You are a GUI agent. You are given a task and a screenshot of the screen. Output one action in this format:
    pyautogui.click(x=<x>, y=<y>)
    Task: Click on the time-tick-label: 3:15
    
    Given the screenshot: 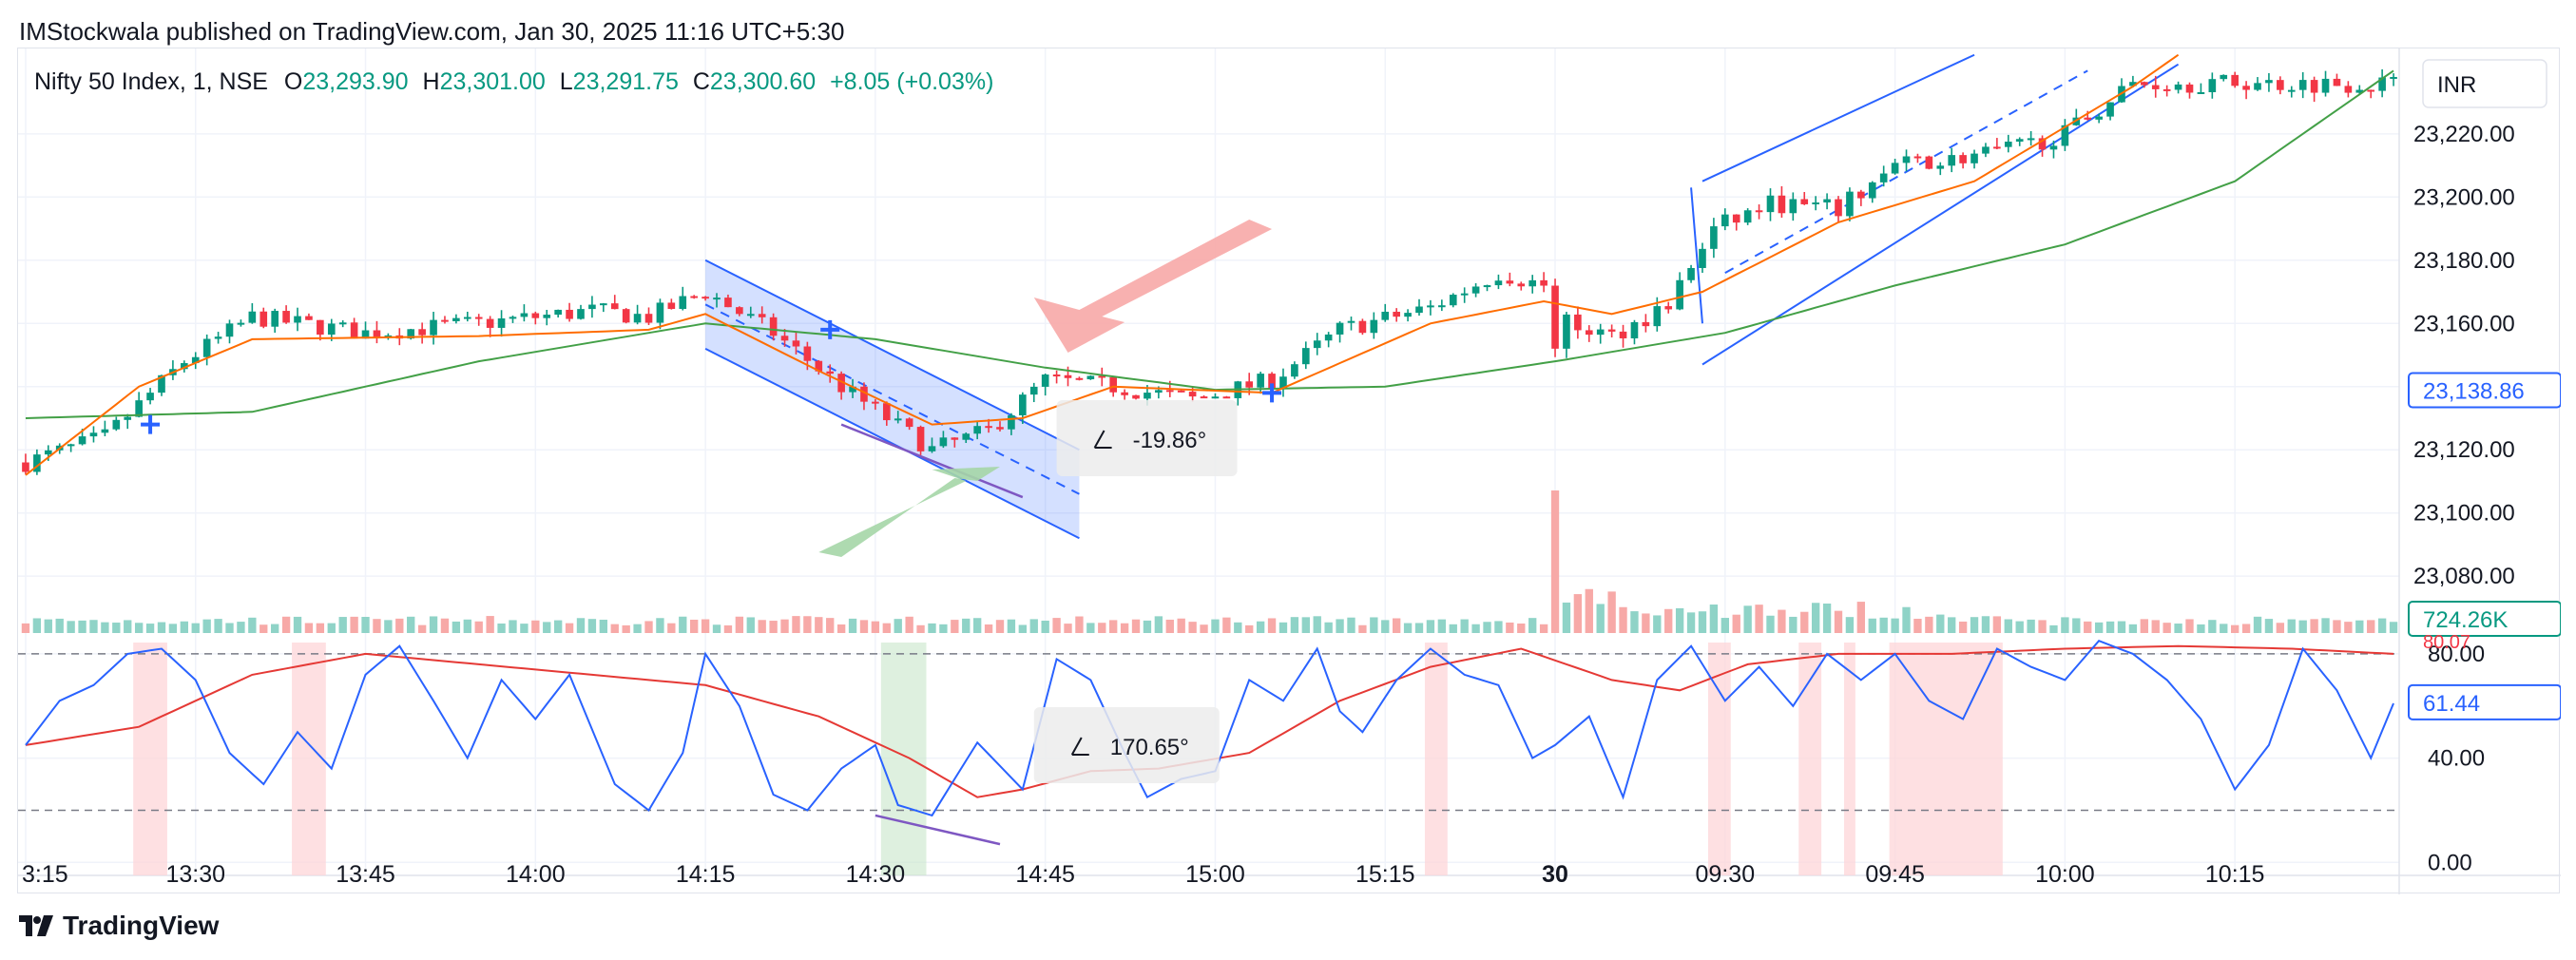 What is the action you would take?
    pyautogui.click(x=45, y=874)
    